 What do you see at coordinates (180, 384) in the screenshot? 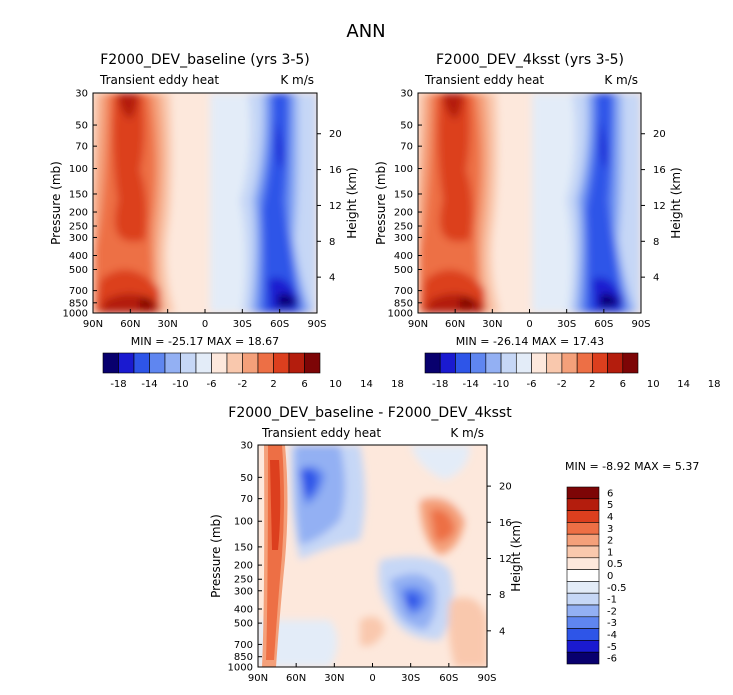
I see `colorbar-label: -10` at bounding box center [180, 384].